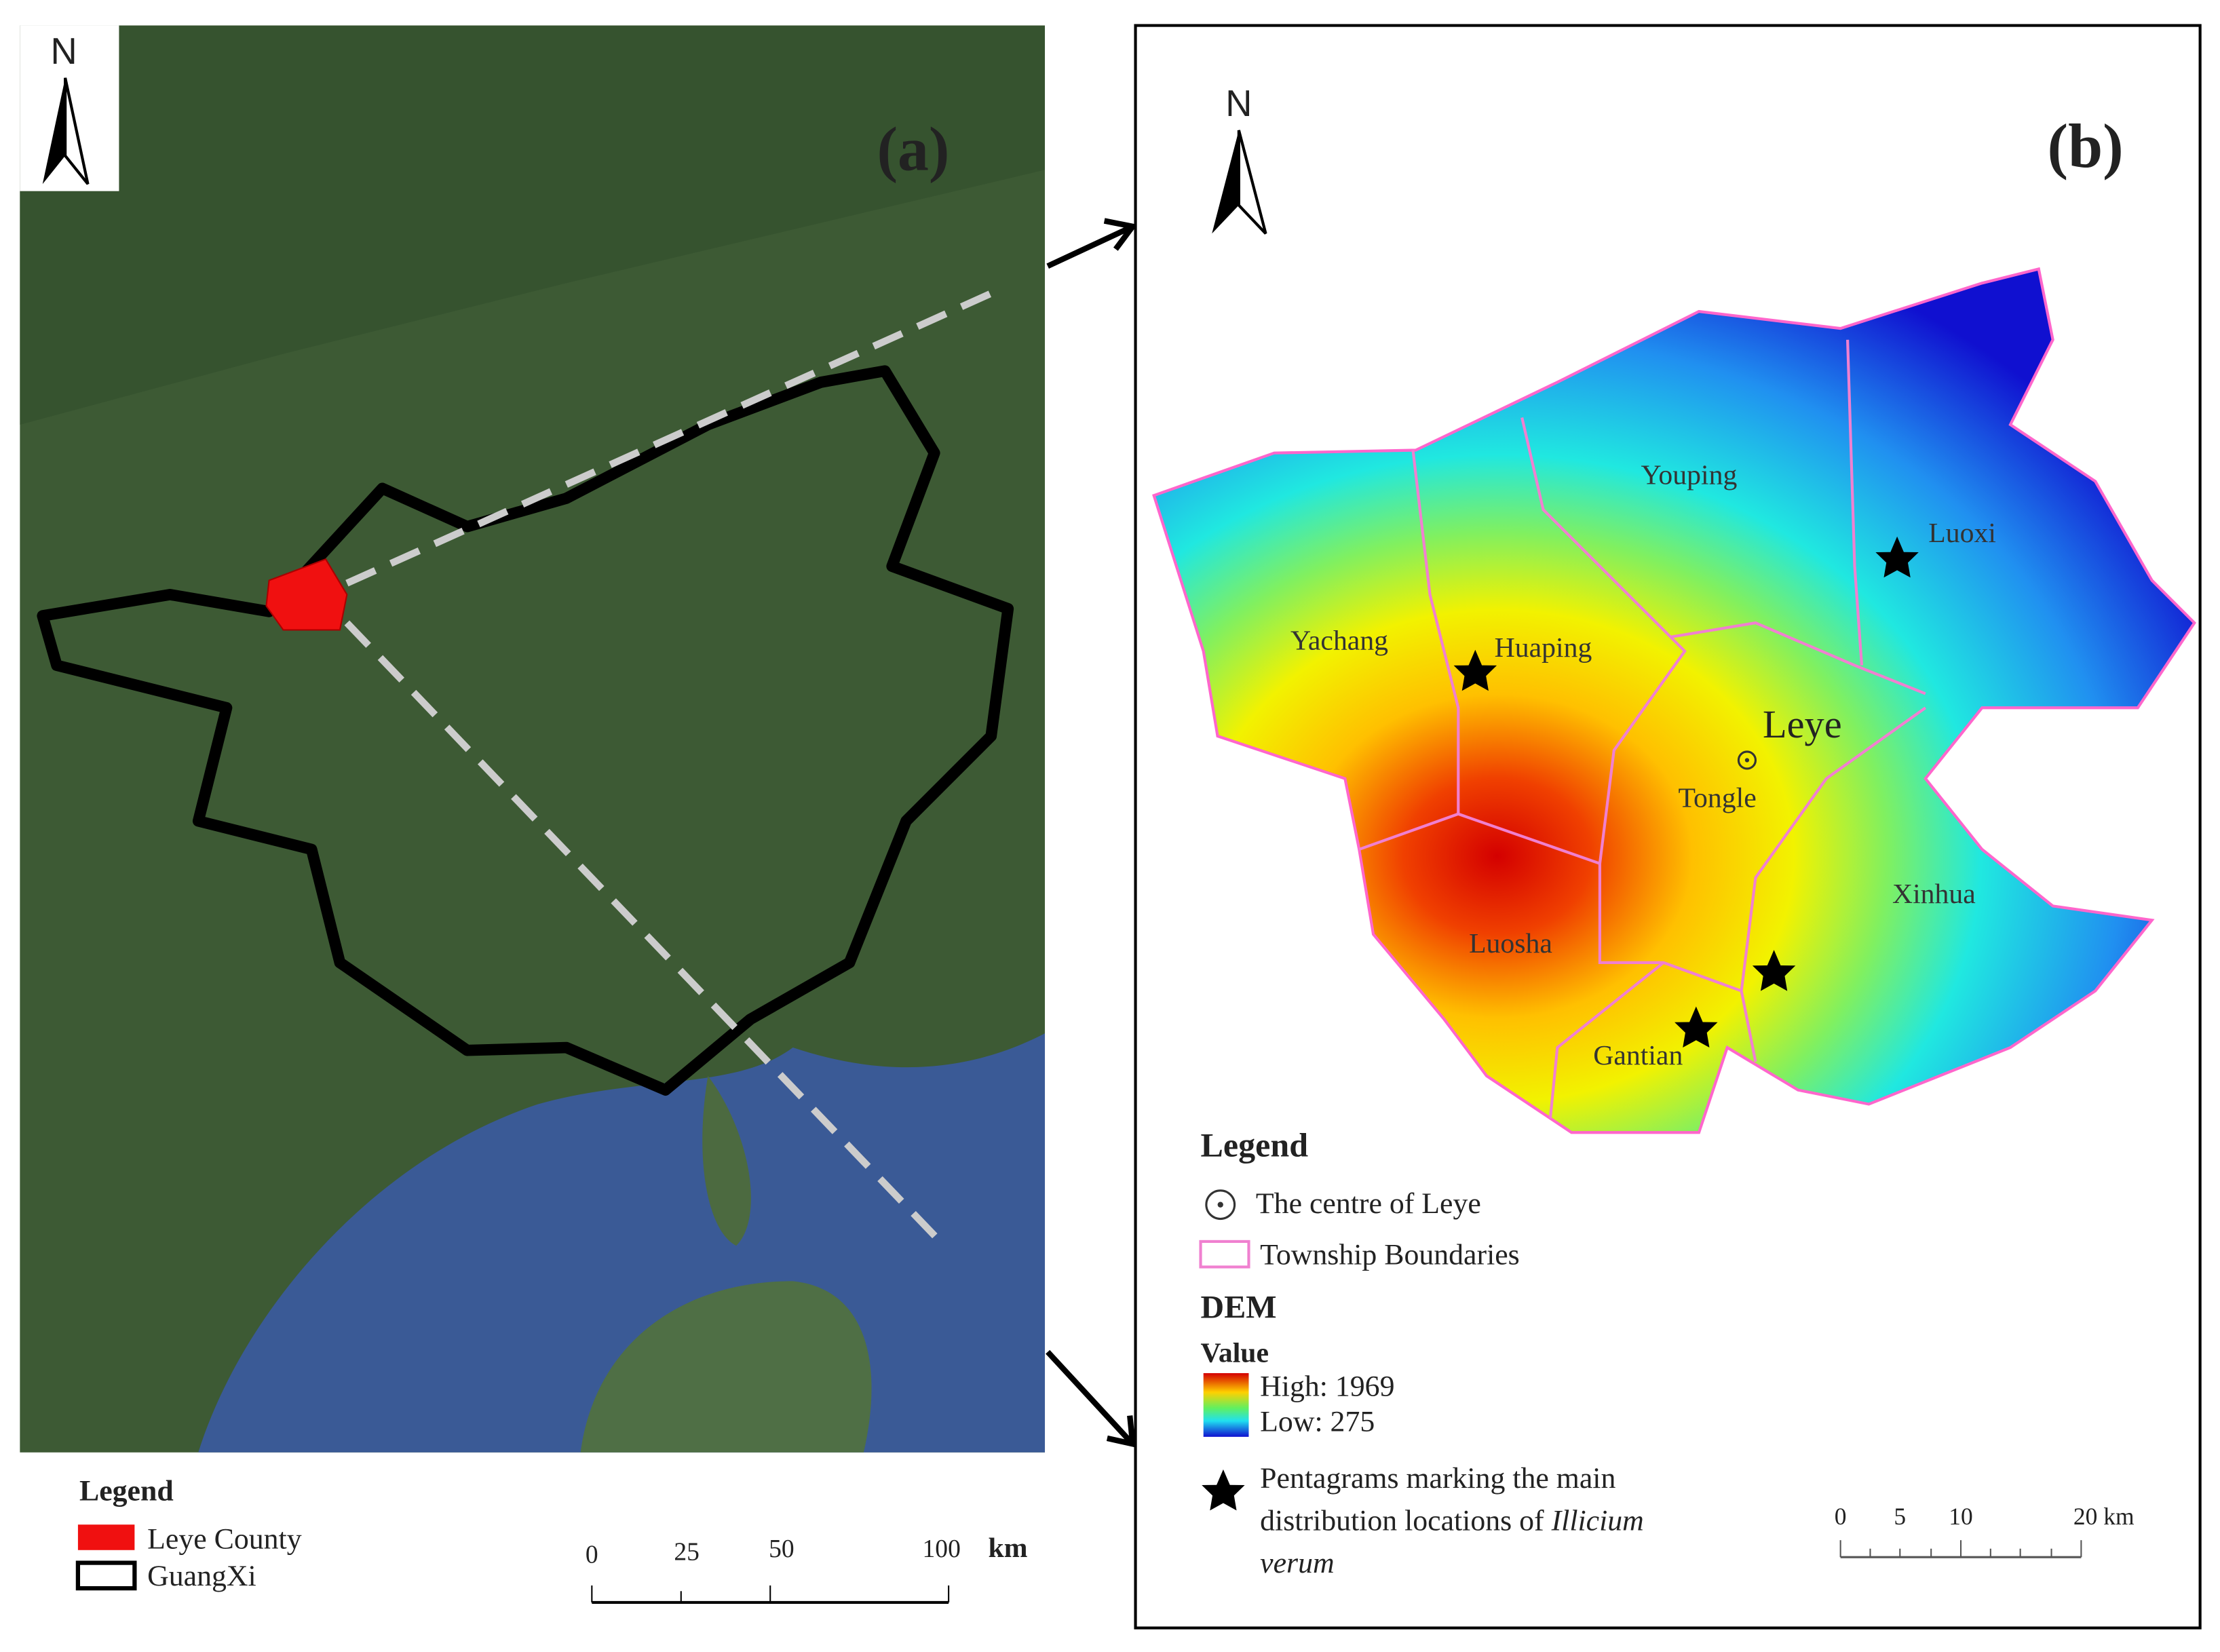  Describe the element at coordinates (1689, 475) in the screenshot. I see `place-label: Youping` at that location.